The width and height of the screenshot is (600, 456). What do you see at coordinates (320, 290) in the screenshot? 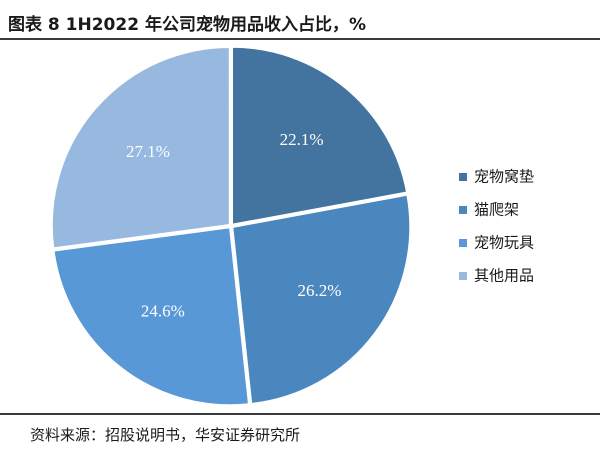
I see `slice-label-2: 26.2%` at bounding box center [320, 290].